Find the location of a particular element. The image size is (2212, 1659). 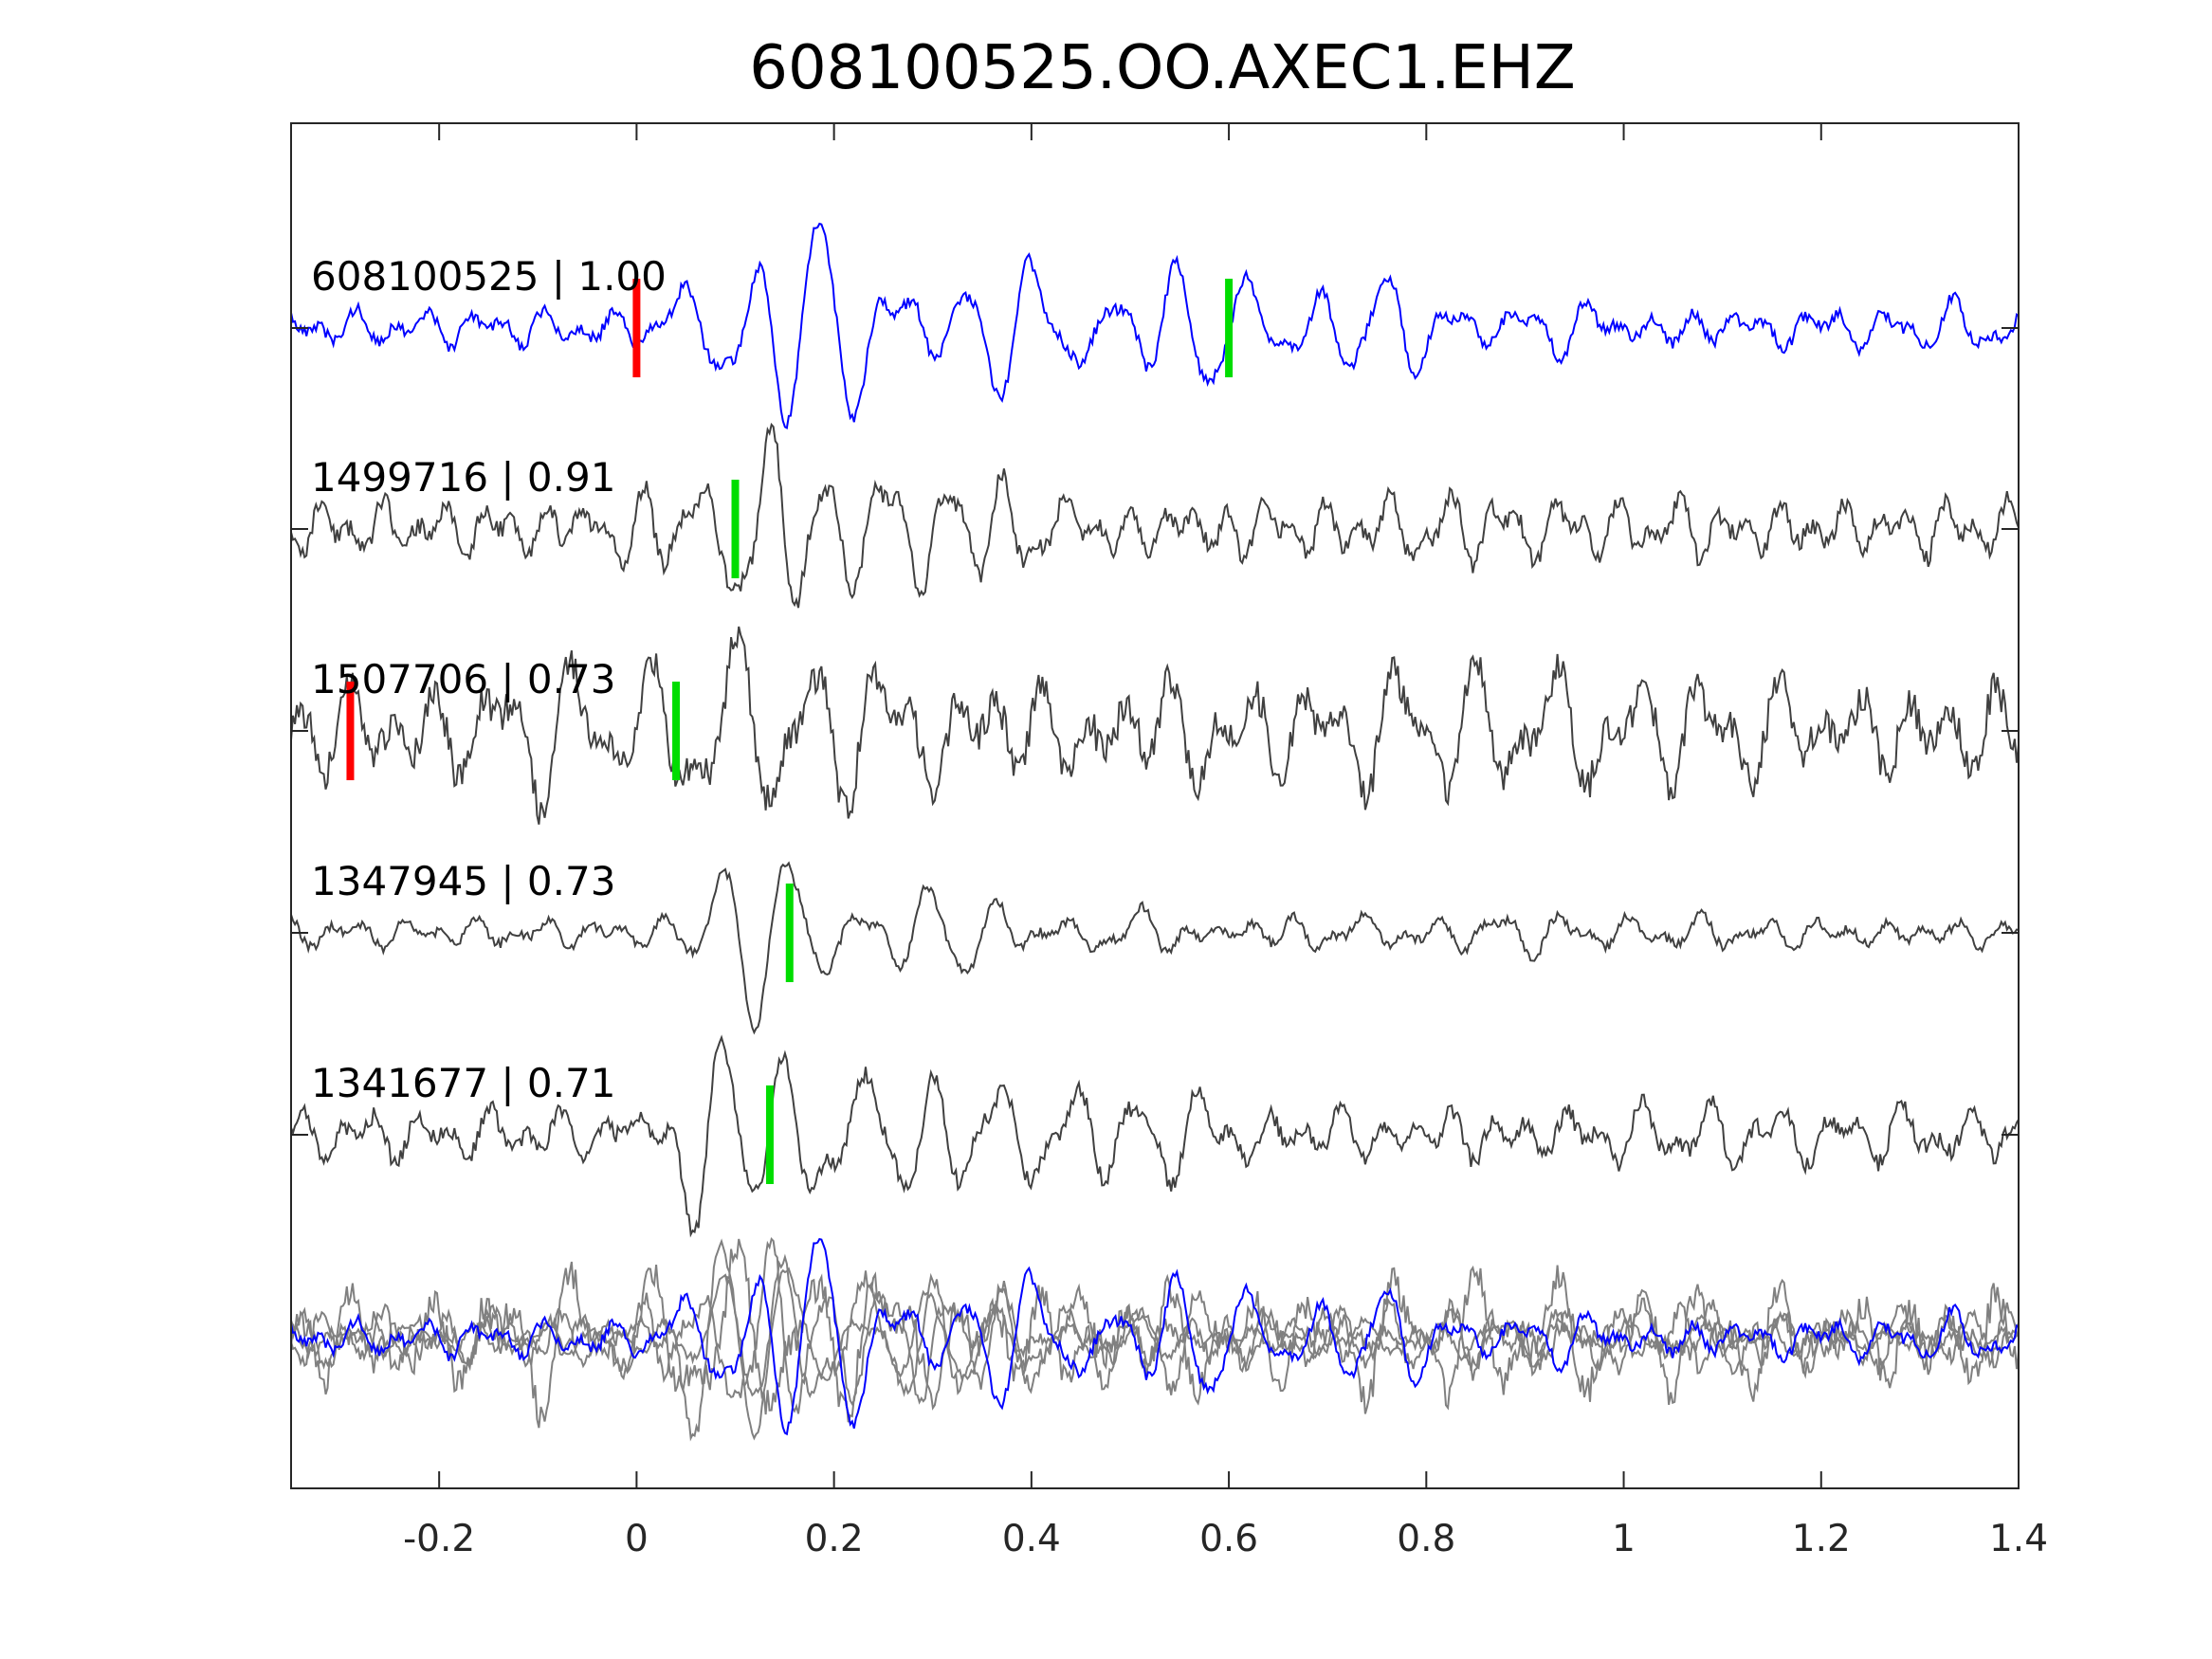

trace-1507706: 1507706 | 0.73 is located at coordinates (1155, 725).